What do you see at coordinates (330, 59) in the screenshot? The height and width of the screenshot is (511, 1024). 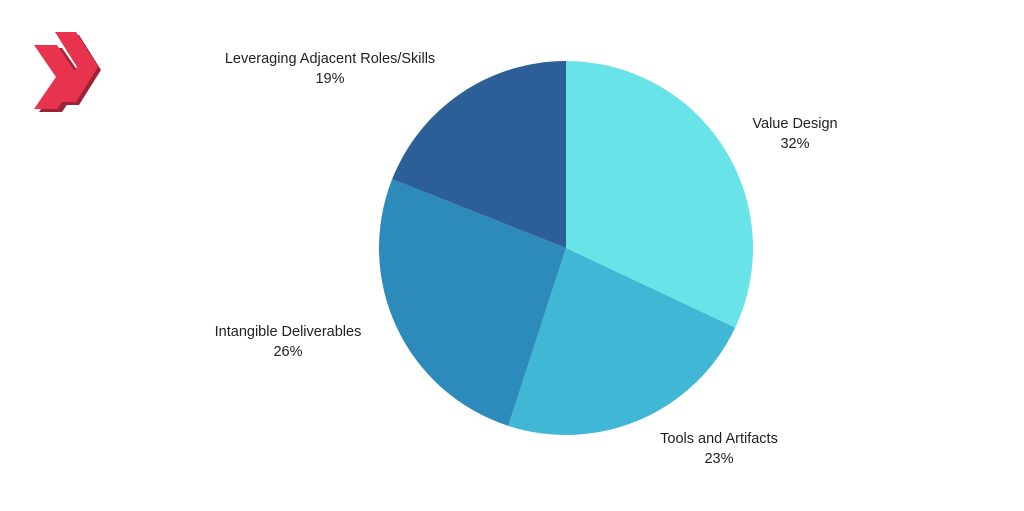 I see `slice-name-label: Leveraging Adjacent Roles/Skills` at bounding box center [330, 59].